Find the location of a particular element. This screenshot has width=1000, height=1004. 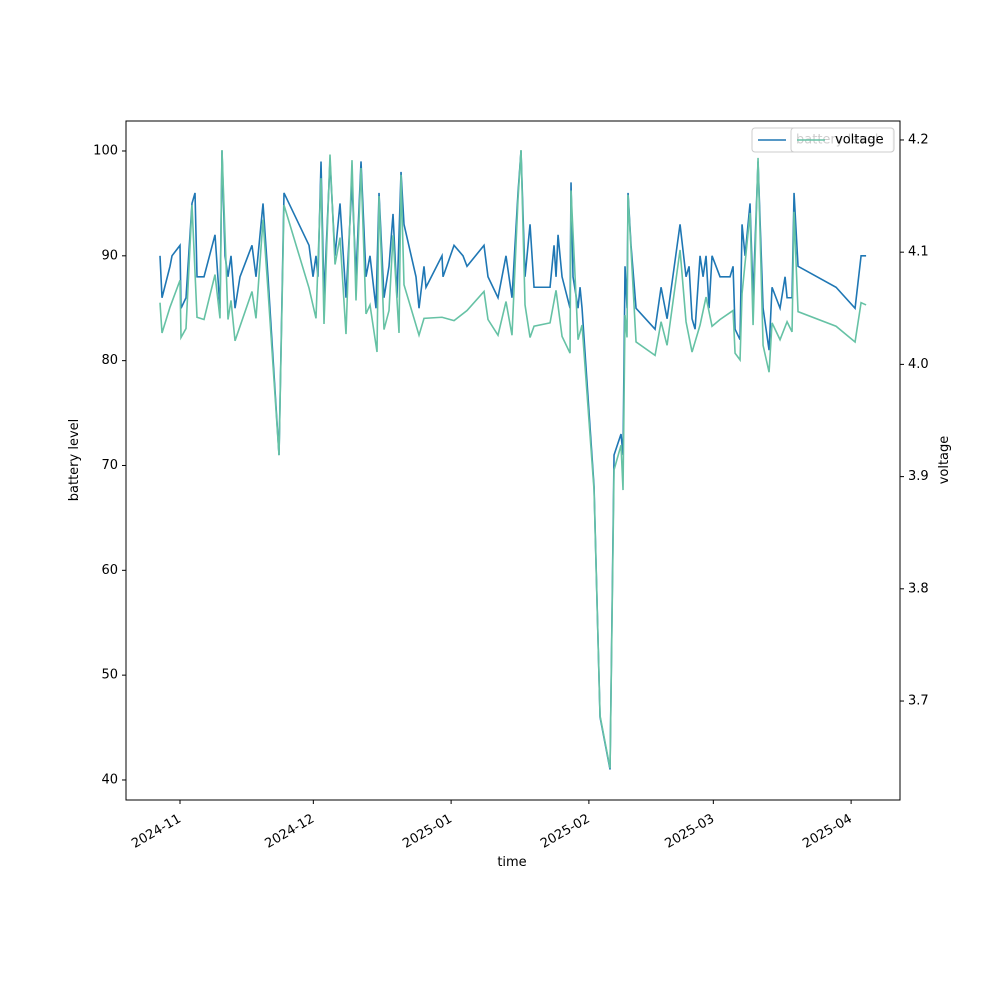

y2-tick-label: 3.7 is located at coordinates (918, 701).